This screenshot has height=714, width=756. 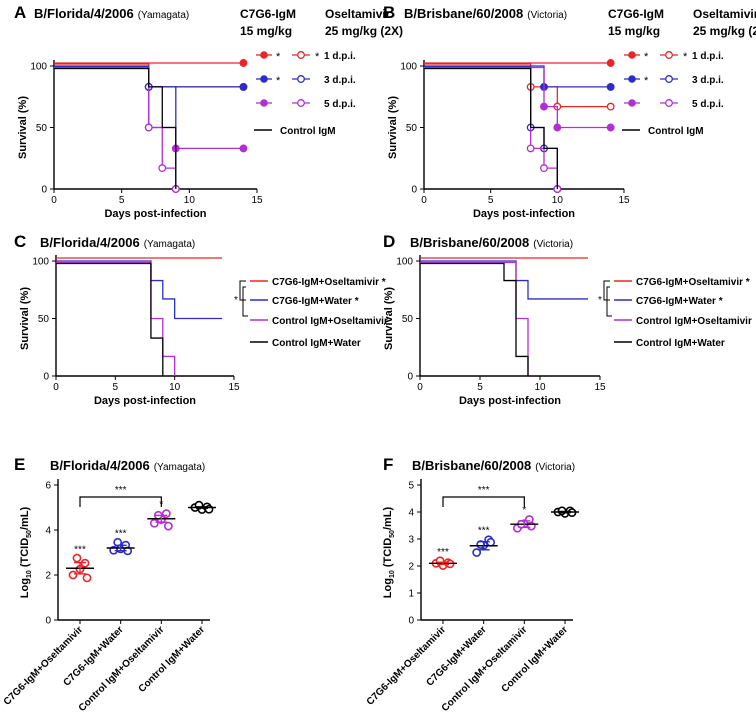 What do you see at coordinates (389, 12) in the screenshot?
I see `panel-letter: B` at bounding box center [389, 12].